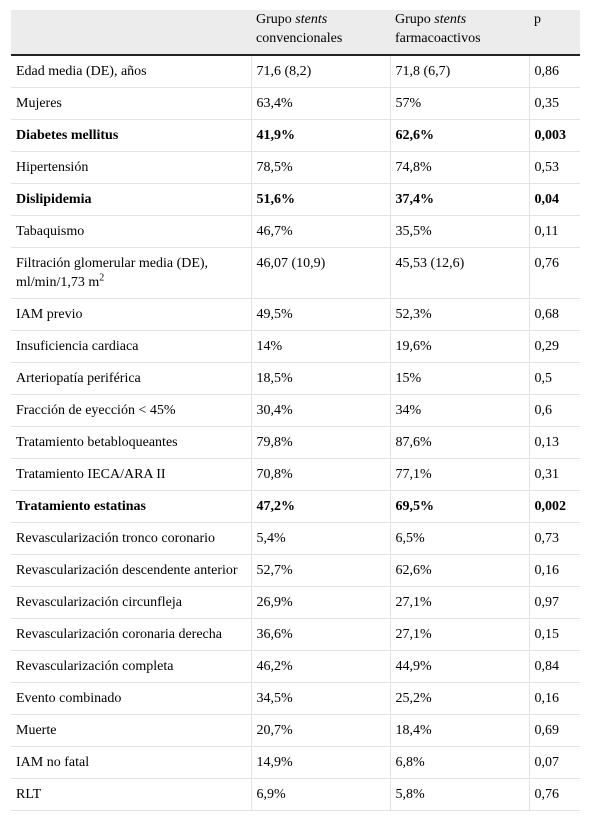 The width and height of the screenshot is (590, 832). Describe the element at coordinates (554, 762) in the screenshot. I see `p-value: 0,07` at that location.